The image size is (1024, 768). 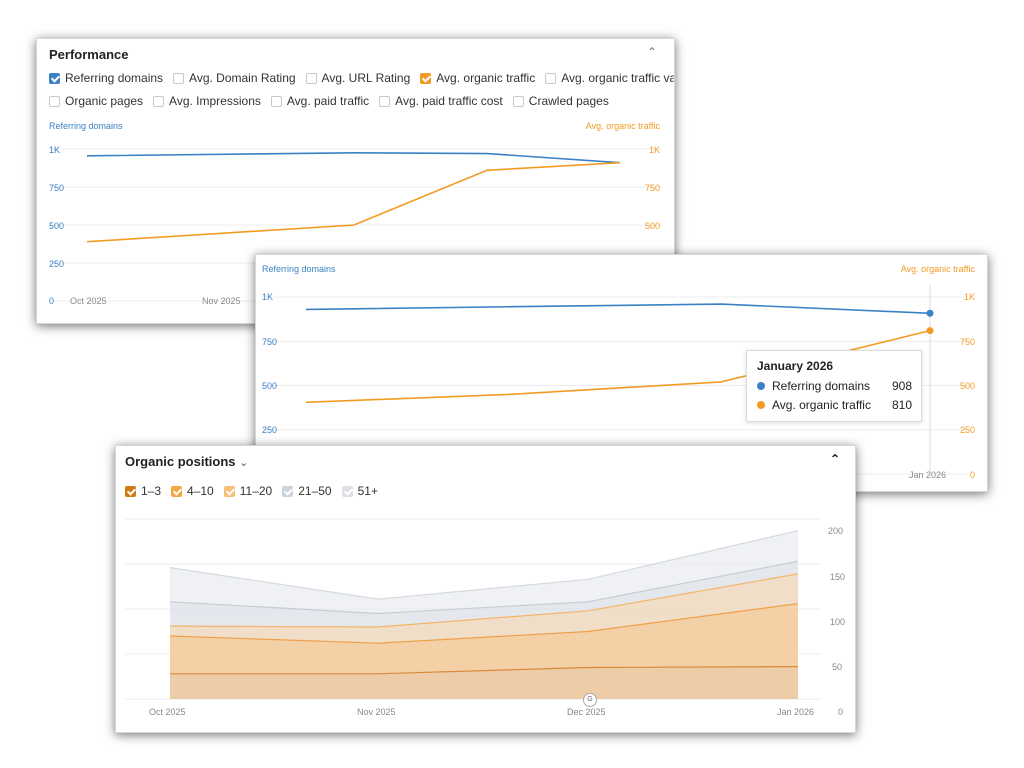 What do you see at coordinates (568, 101) in the screenshot?
I see `checkbox-label: Crawled pages` at bounding box center [568, 101].